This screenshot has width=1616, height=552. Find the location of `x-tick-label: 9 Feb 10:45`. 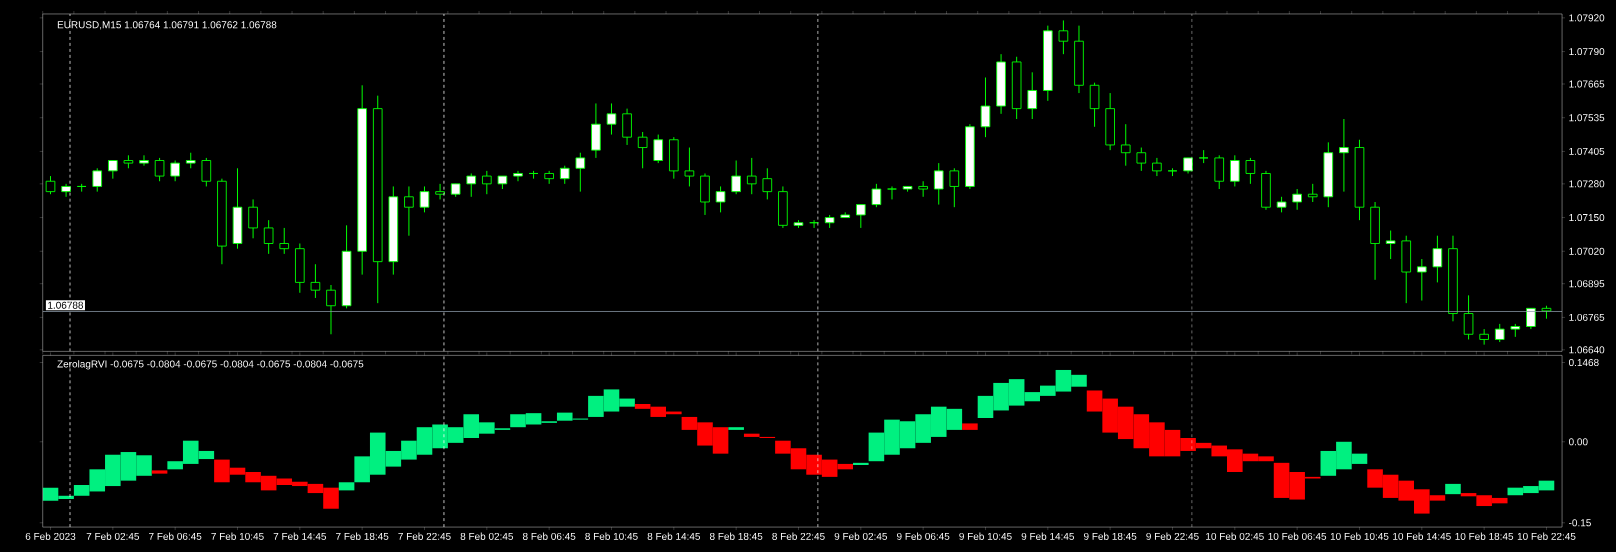

x-tick-label: 9 Feb 10:45 is located at coordinates (985, 536).